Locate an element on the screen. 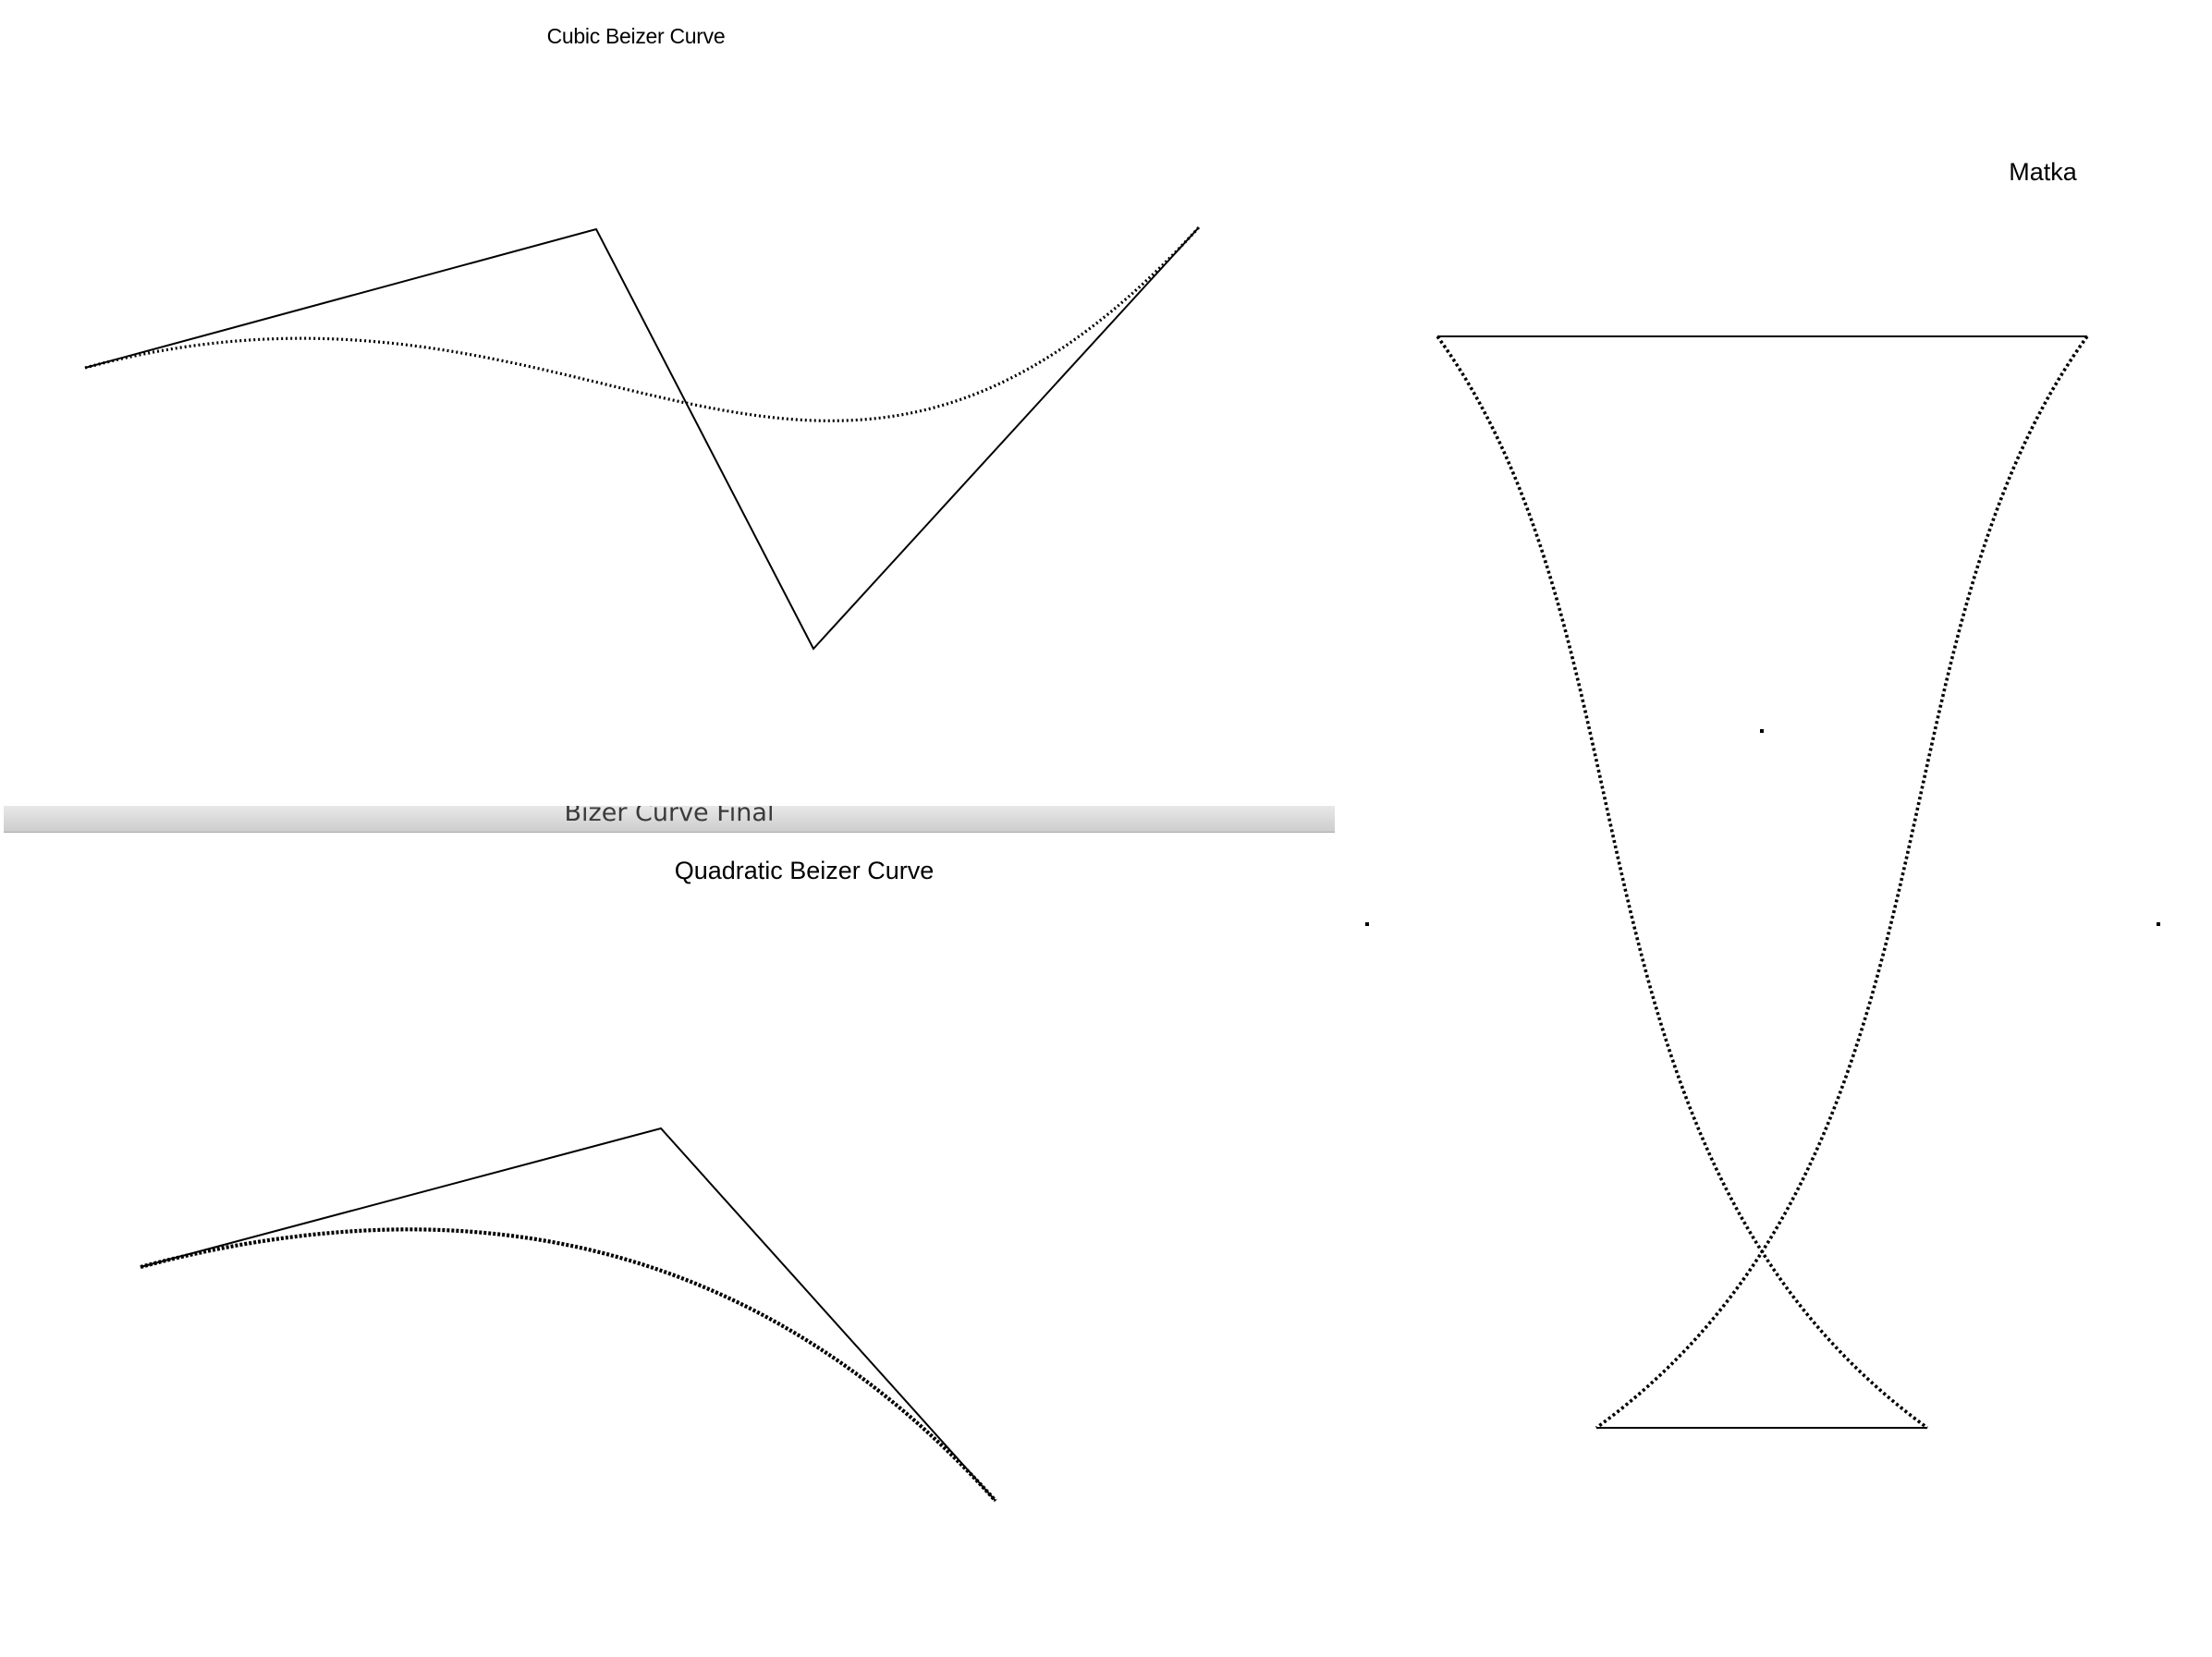  quadratic-bezier-curve is located at coordinates (568, 1365).